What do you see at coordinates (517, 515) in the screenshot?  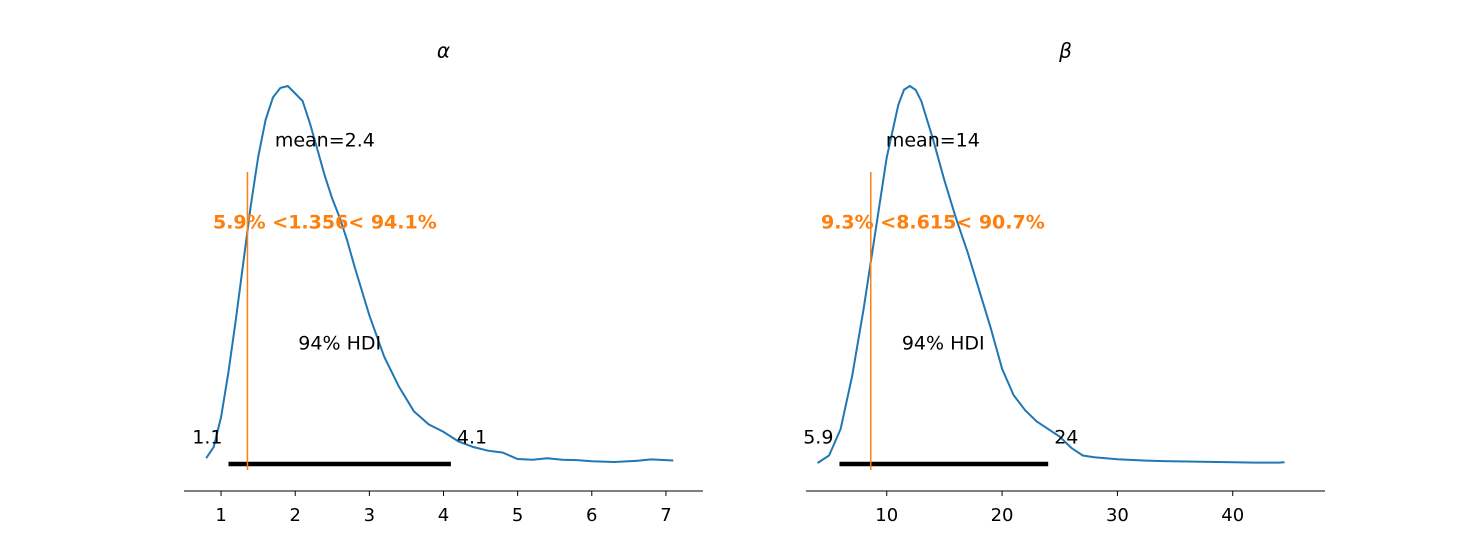 I see `x-tick-label: 5` at bounding box center [517, 515].